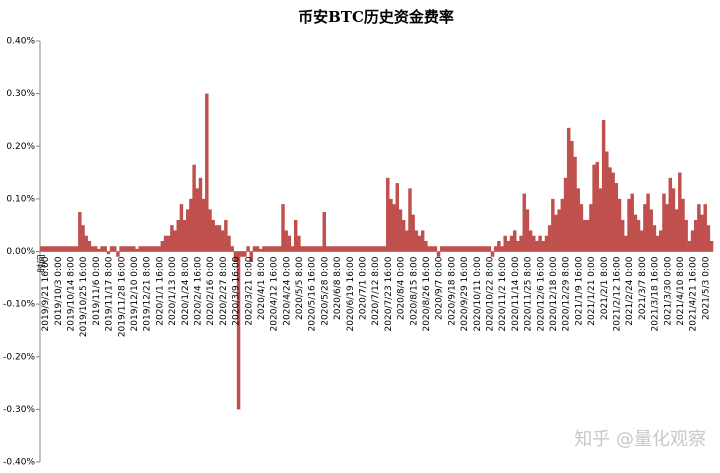  Describe the element at coordinates (20, 147) in the screenshot. I see `y-tick-label: 0.20%` at that location.